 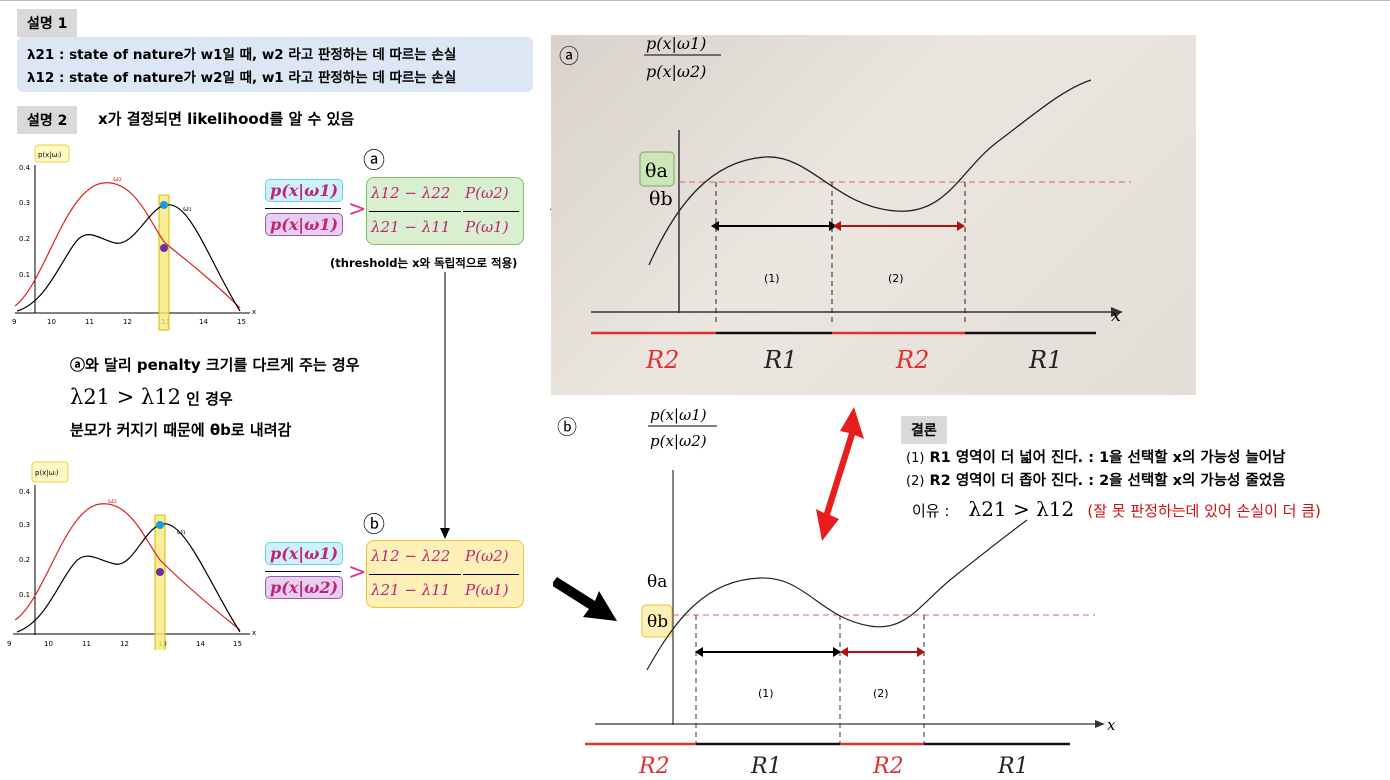 What do you see at coordinates (424, 263) in the screenshot?
I see `threshold-note: (threshold는 x와 독립적으로 적용)` at bounding box center [424, 263].